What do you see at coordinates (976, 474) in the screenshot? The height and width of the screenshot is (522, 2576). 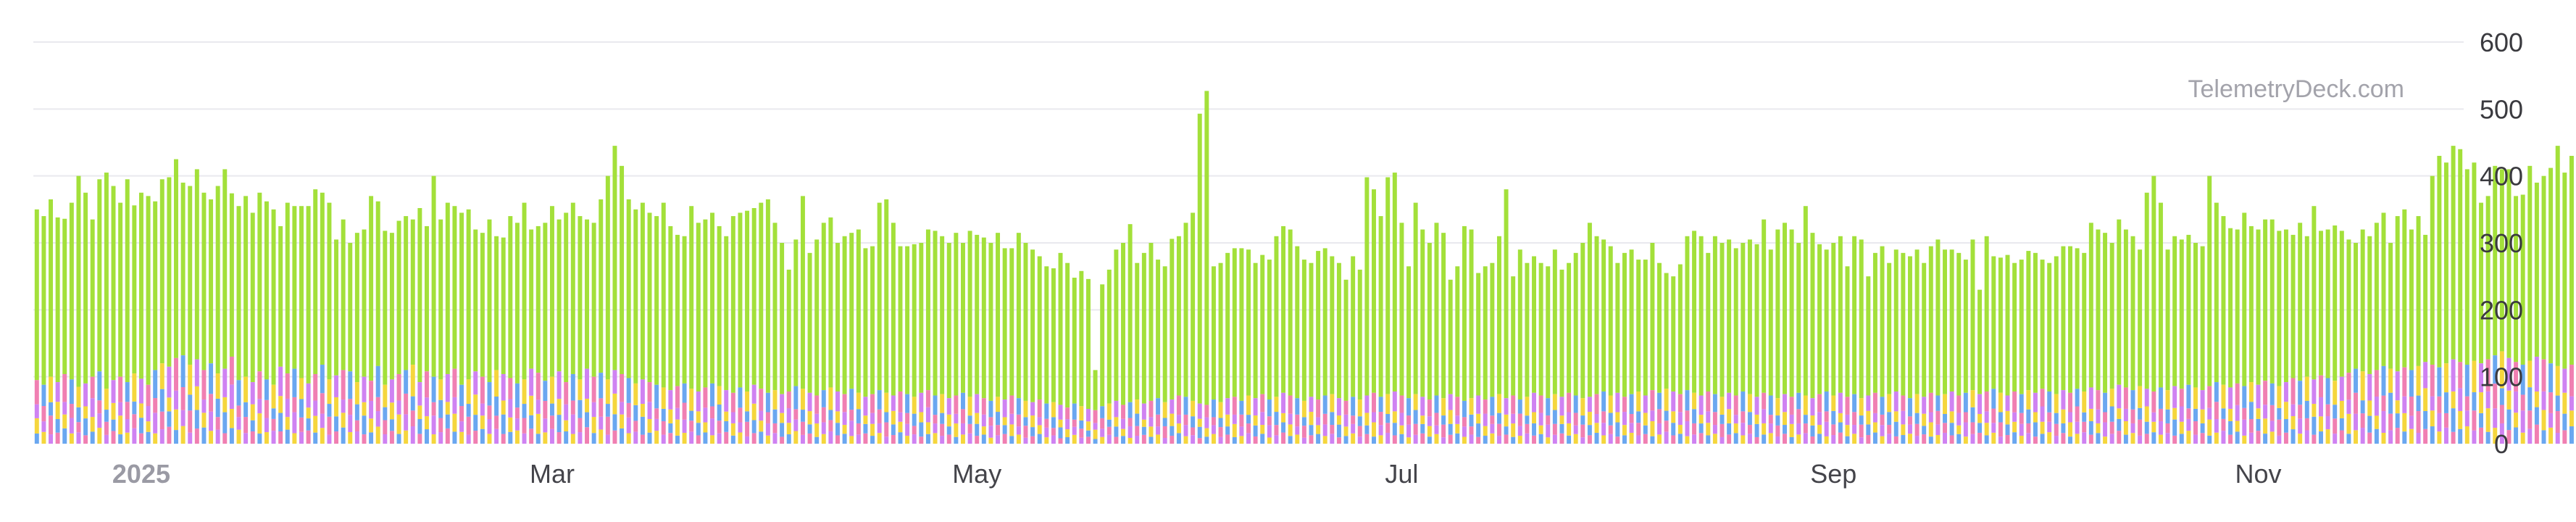 I see `x-tick-label-may: May` at bounding box center [976, 474].